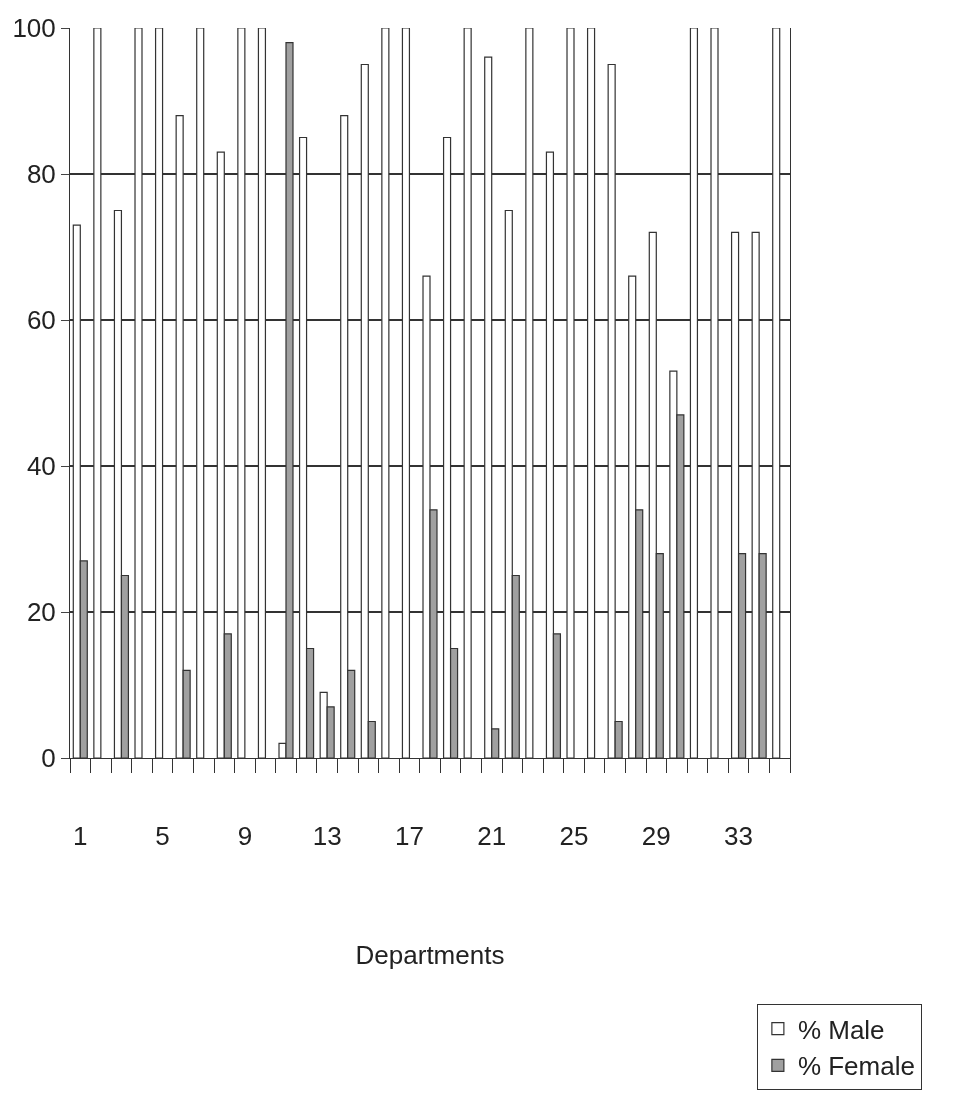 The width and height of the screenshot is (962, 1105). Describe the element at coordinates (41, 320) in the screenshot. I see `y-tick-label: 60` at that location.